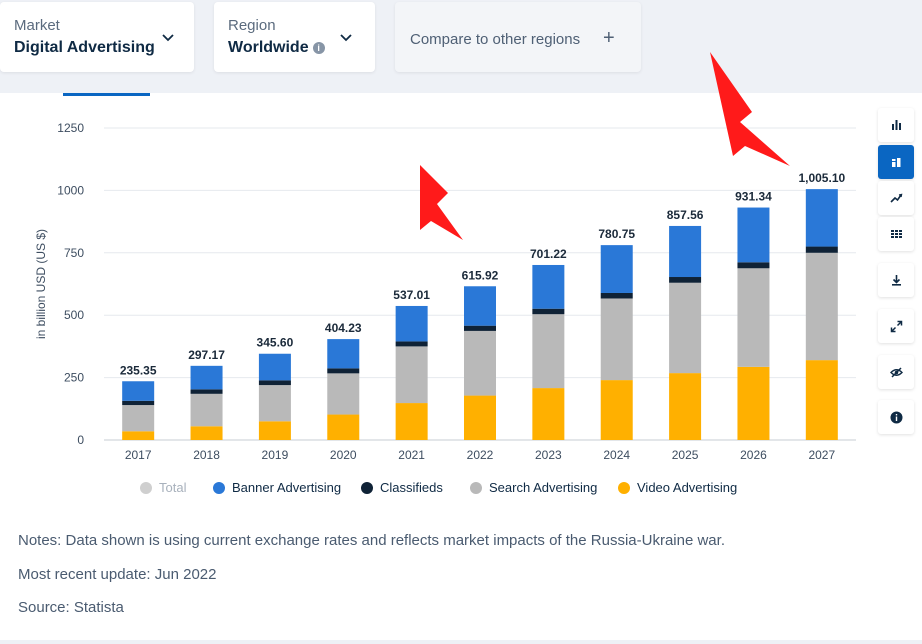 This screenshot has width=922, height=644. Describe the element at coordinates (543, 487) in the screenshot. I see `legend-label: Search Advertising` at that location.